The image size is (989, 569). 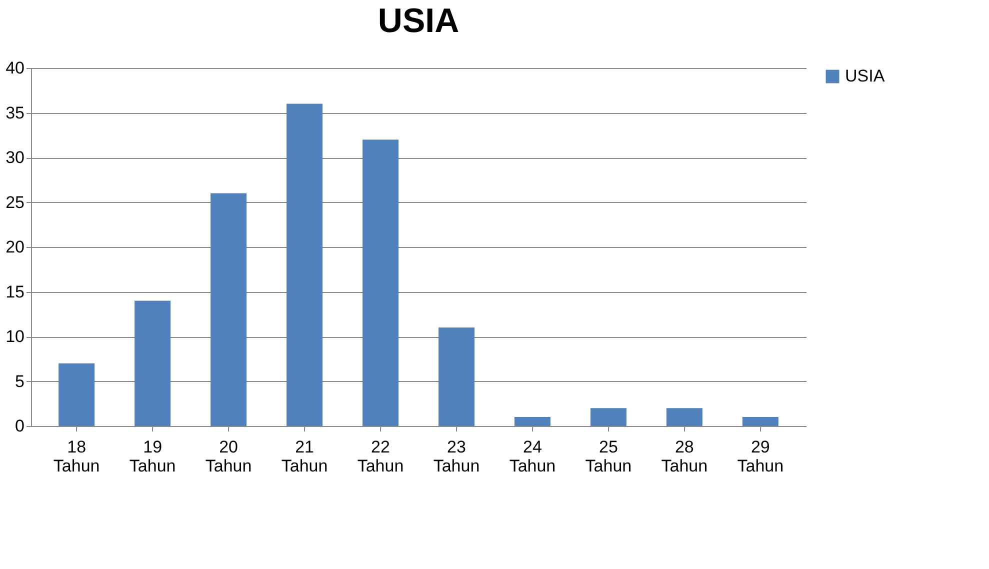 What do you see at coordinates (15, 292) in the screenshot?
I see `y-tick-label: 15` at bounding box center [15, 292].